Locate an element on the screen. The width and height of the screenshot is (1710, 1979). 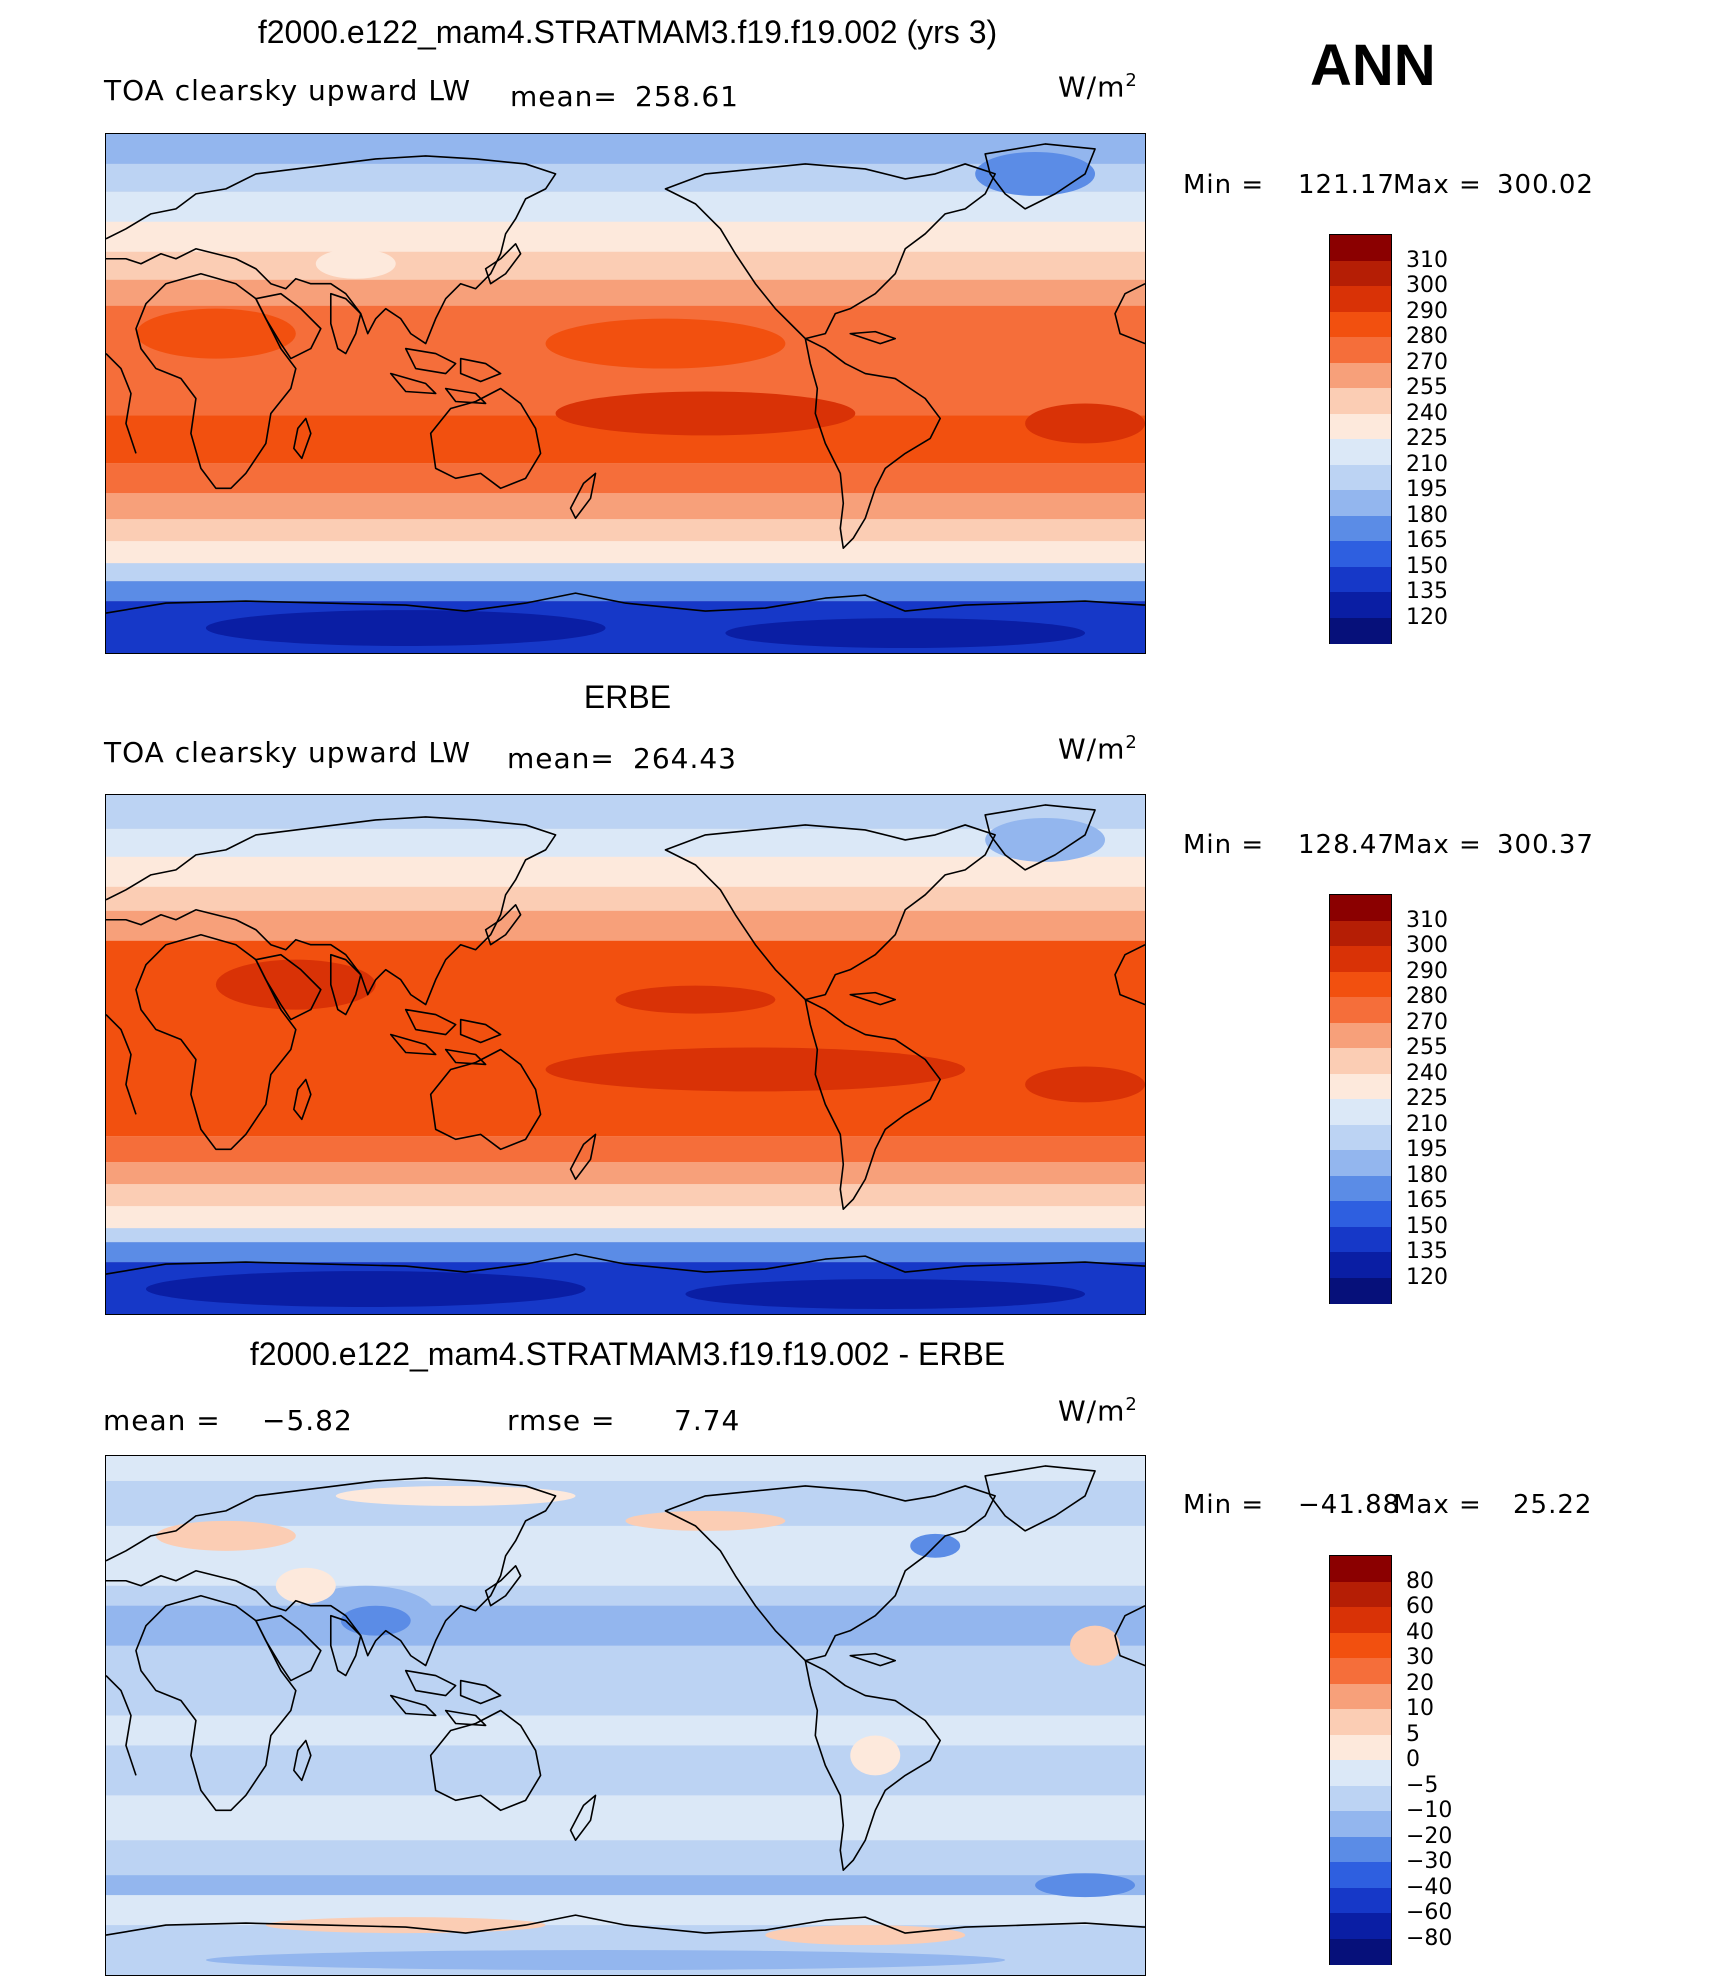
panel-1-min-label: Min = is located at coordinates (1224, 185).